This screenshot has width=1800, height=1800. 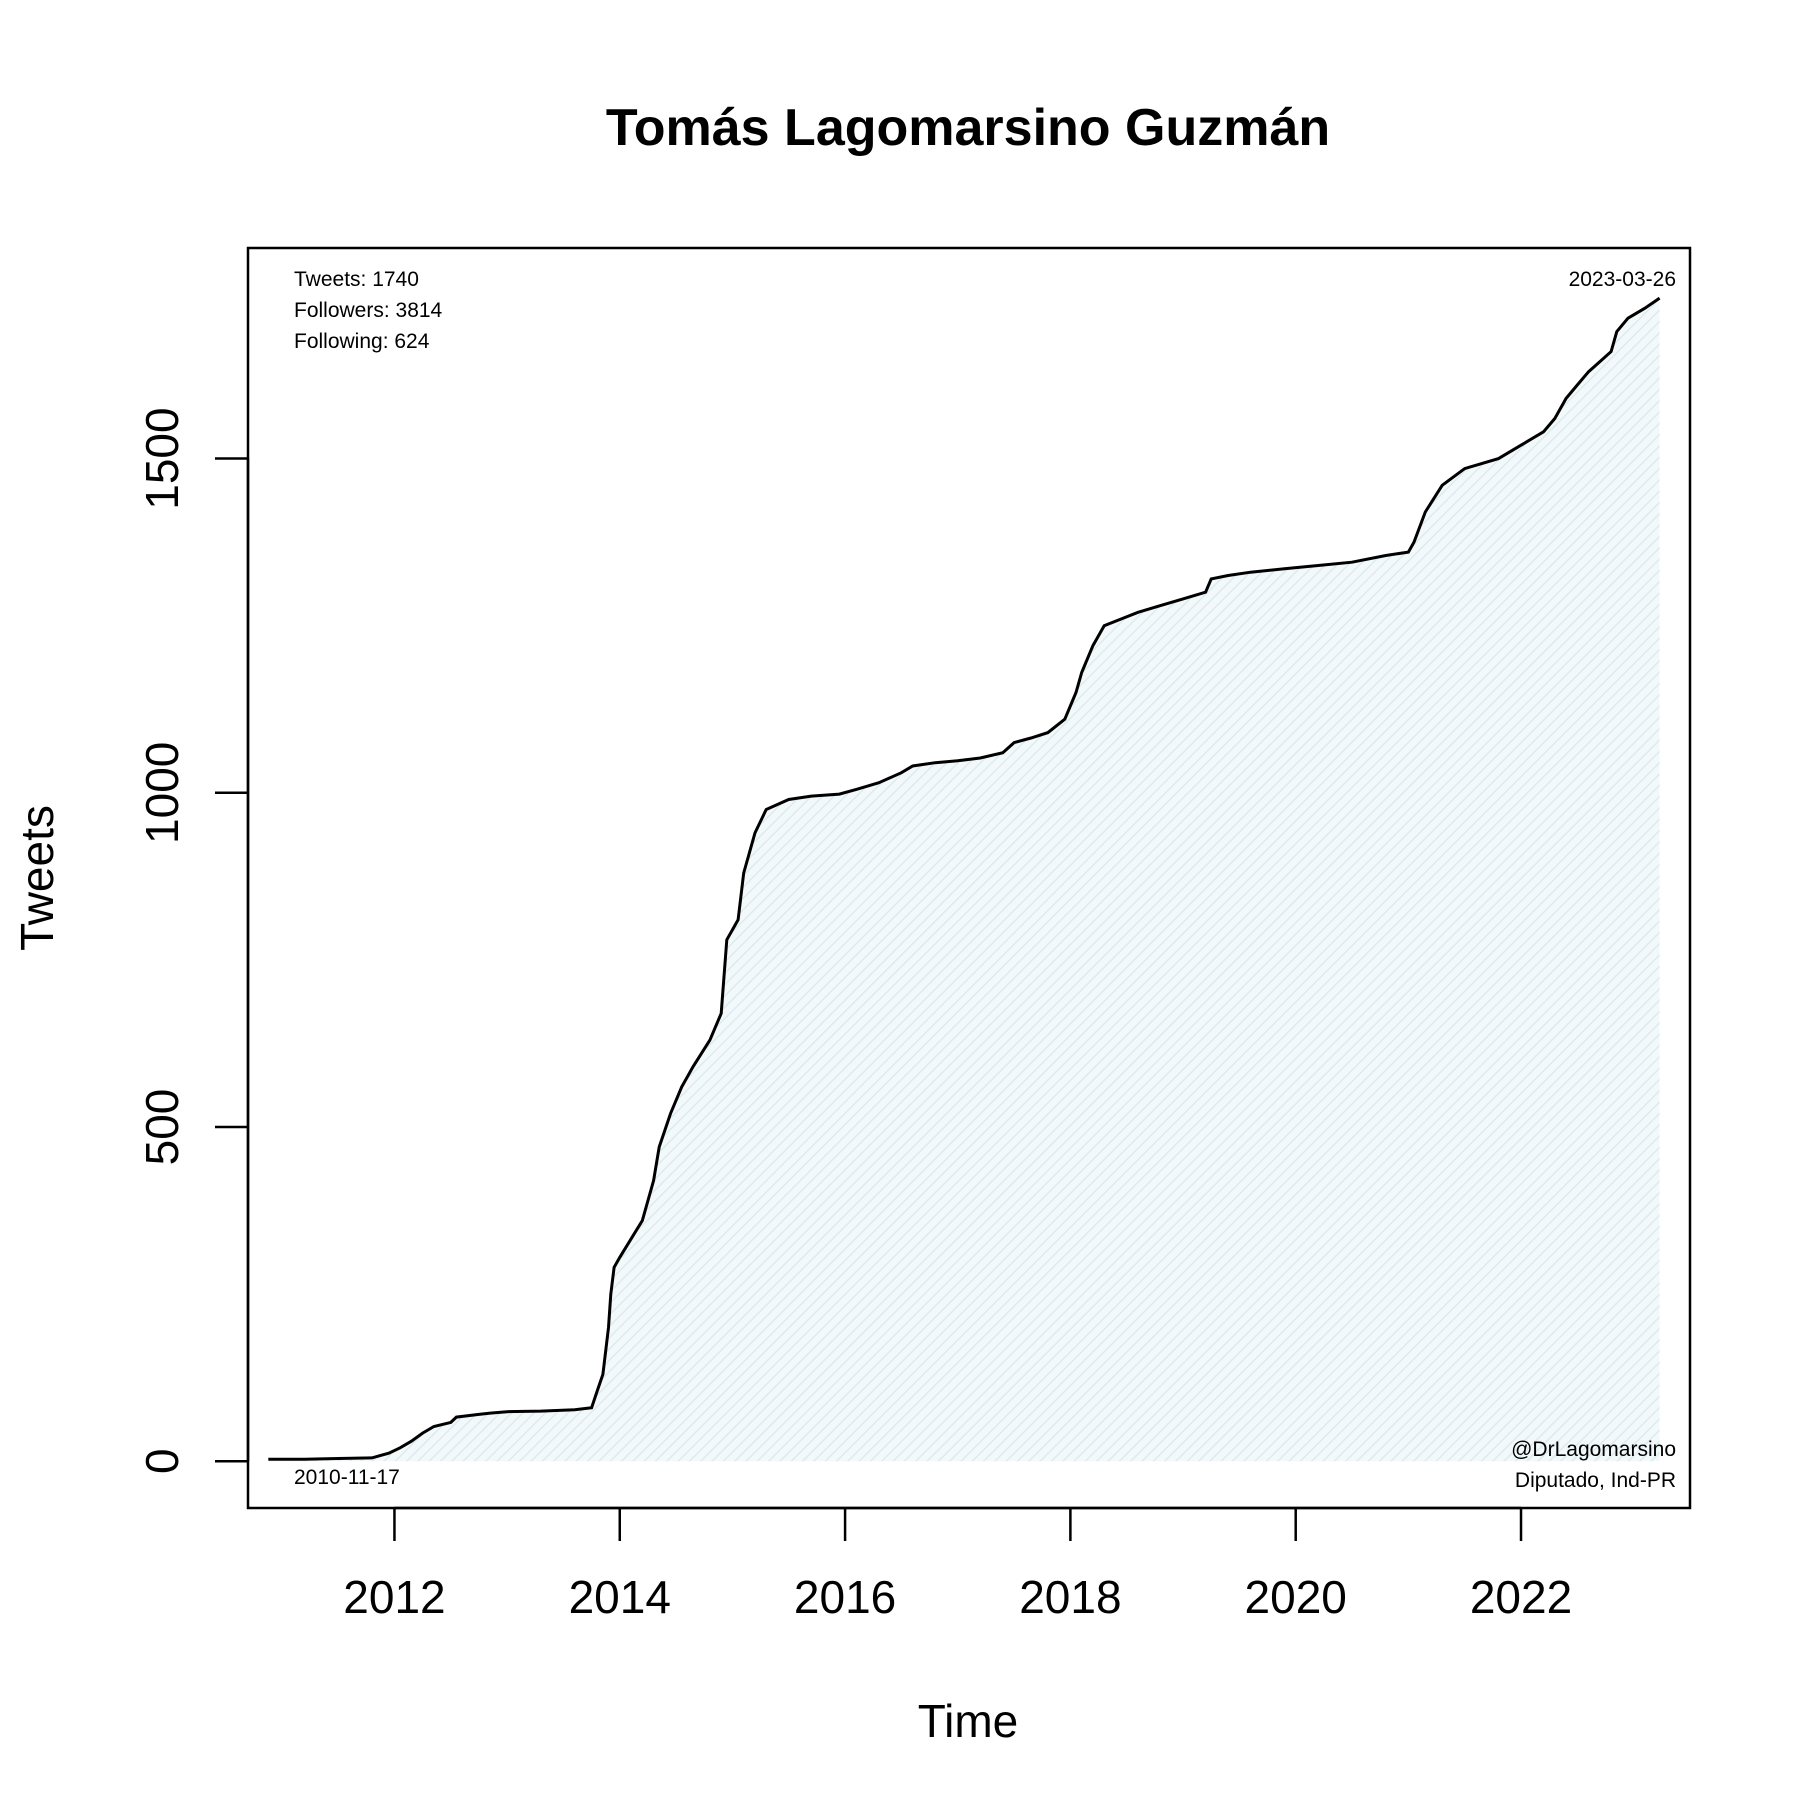 What do you see at coordinates (362, 341) in the screenshot?
I see `stat-following: Following: 624` at bounding box center [362, 341].